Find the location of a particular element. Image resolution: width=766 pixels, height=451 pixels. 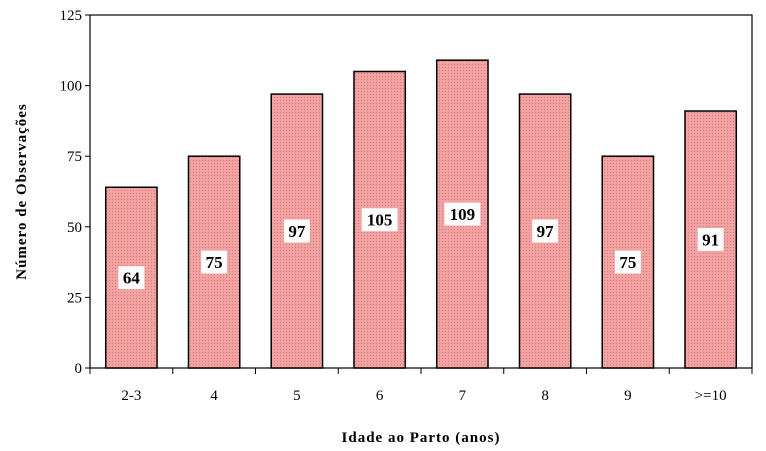

data-label: 91 is located at coordinates (710, 240).